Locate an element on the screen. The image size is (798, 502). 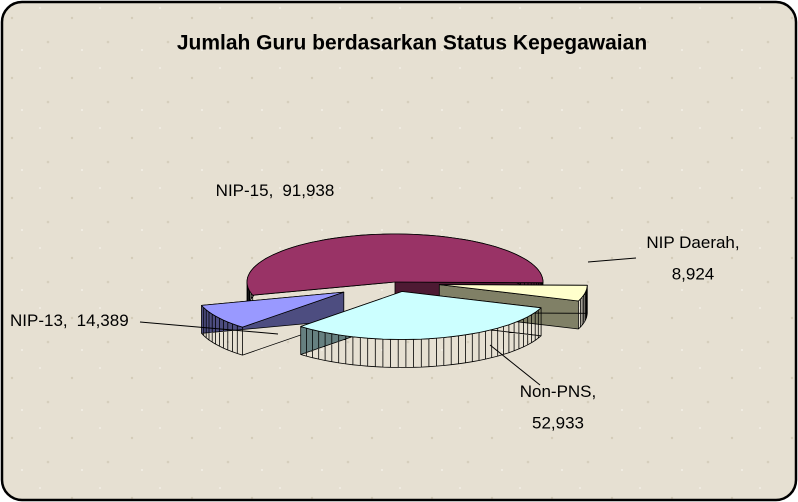
category-name: Non-PNS is located at coordinates (556, 391).